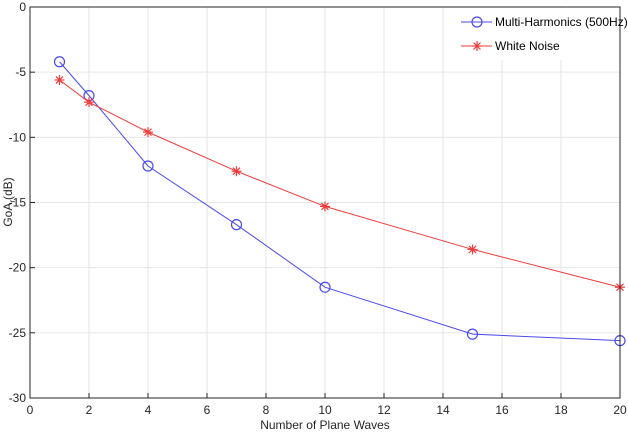 The image size is (628, 432). I want to click on legend-box, so click(539, 34).